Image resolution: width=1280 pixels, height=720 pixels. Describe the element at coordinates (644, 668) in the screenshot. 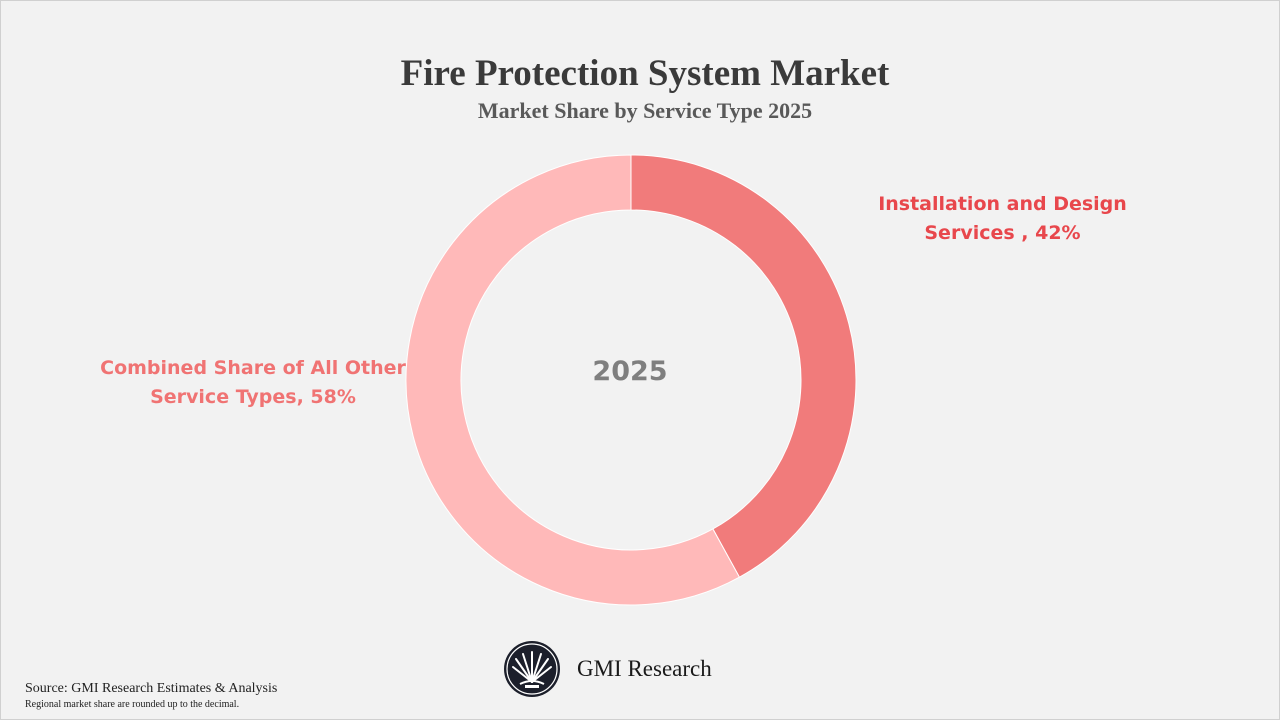

I see `brand-name: GMI Research` at that location.